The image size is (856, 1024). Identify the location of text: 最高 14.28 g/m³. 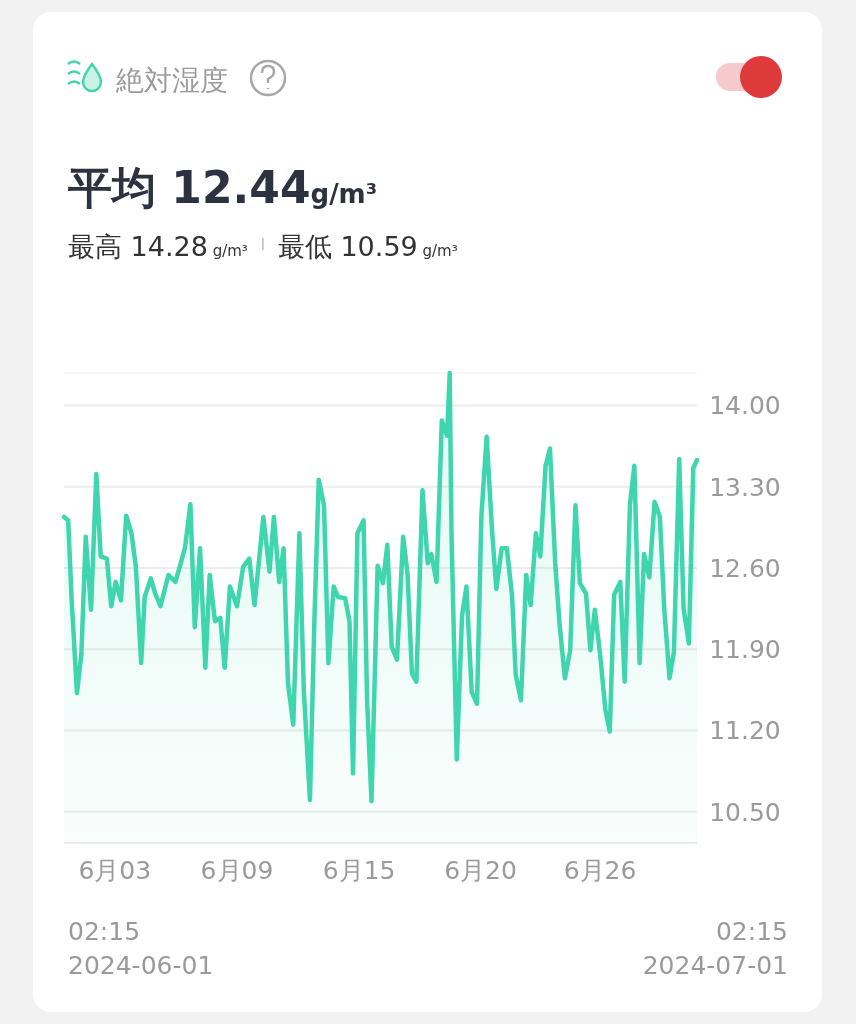
(158, 246).